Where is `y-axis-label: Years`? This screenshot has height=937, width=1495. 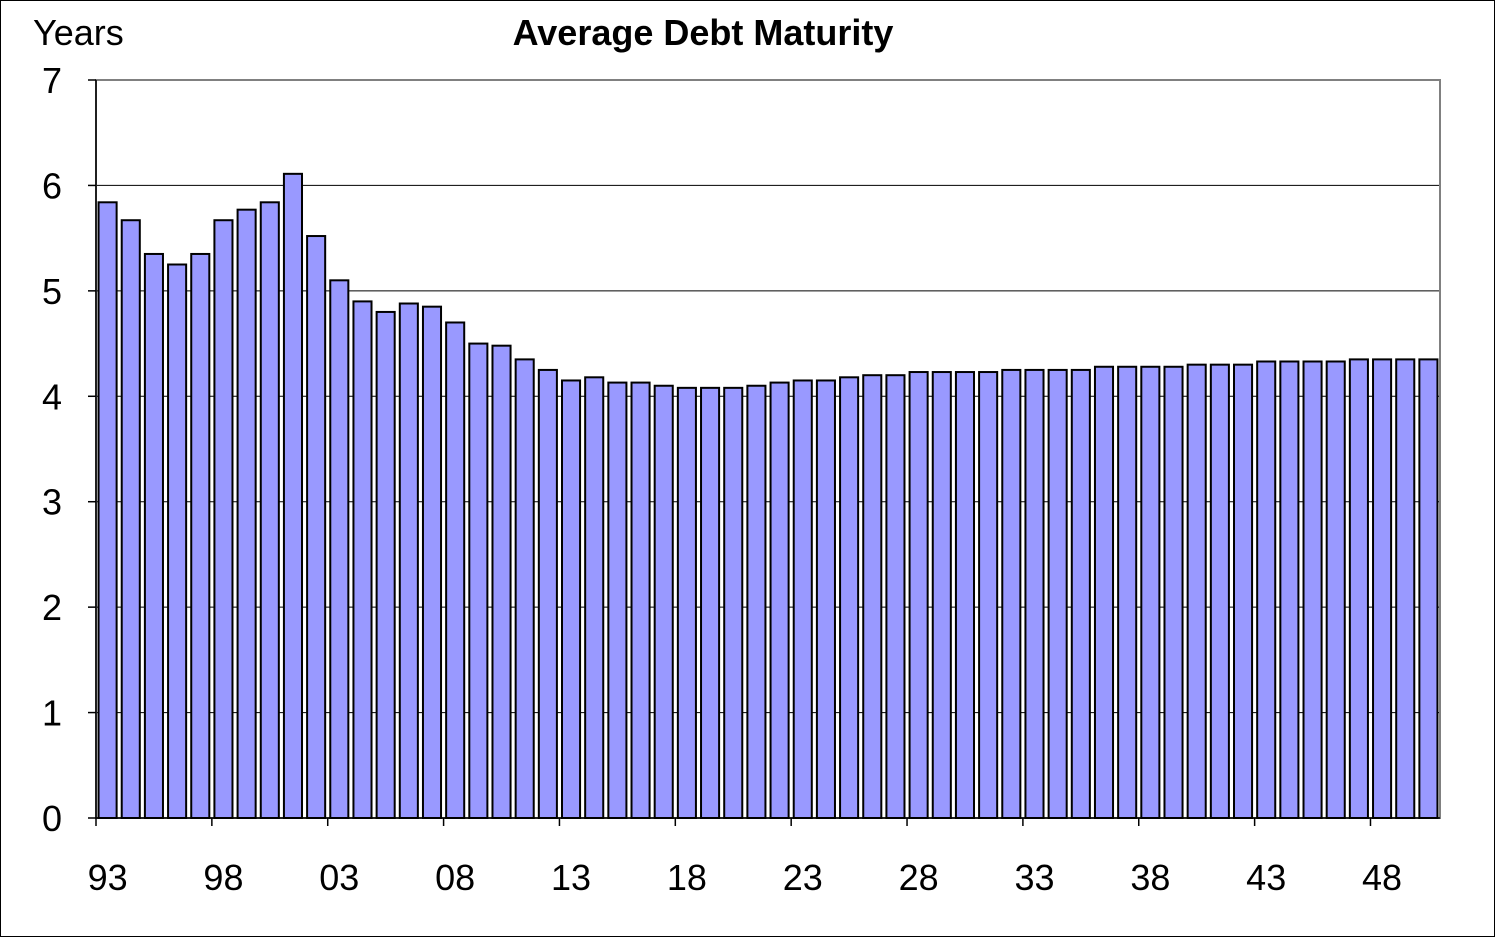
y-axis-label: Years is located at coordinates (78, 32).